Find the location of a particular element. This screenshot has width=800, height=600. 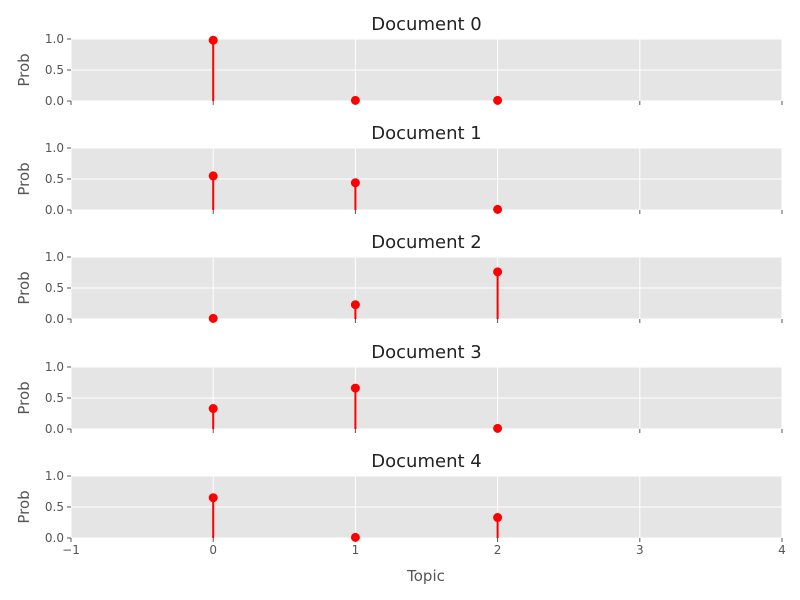

y-axis-label-1: Prob is located at coordinates (24, 178).